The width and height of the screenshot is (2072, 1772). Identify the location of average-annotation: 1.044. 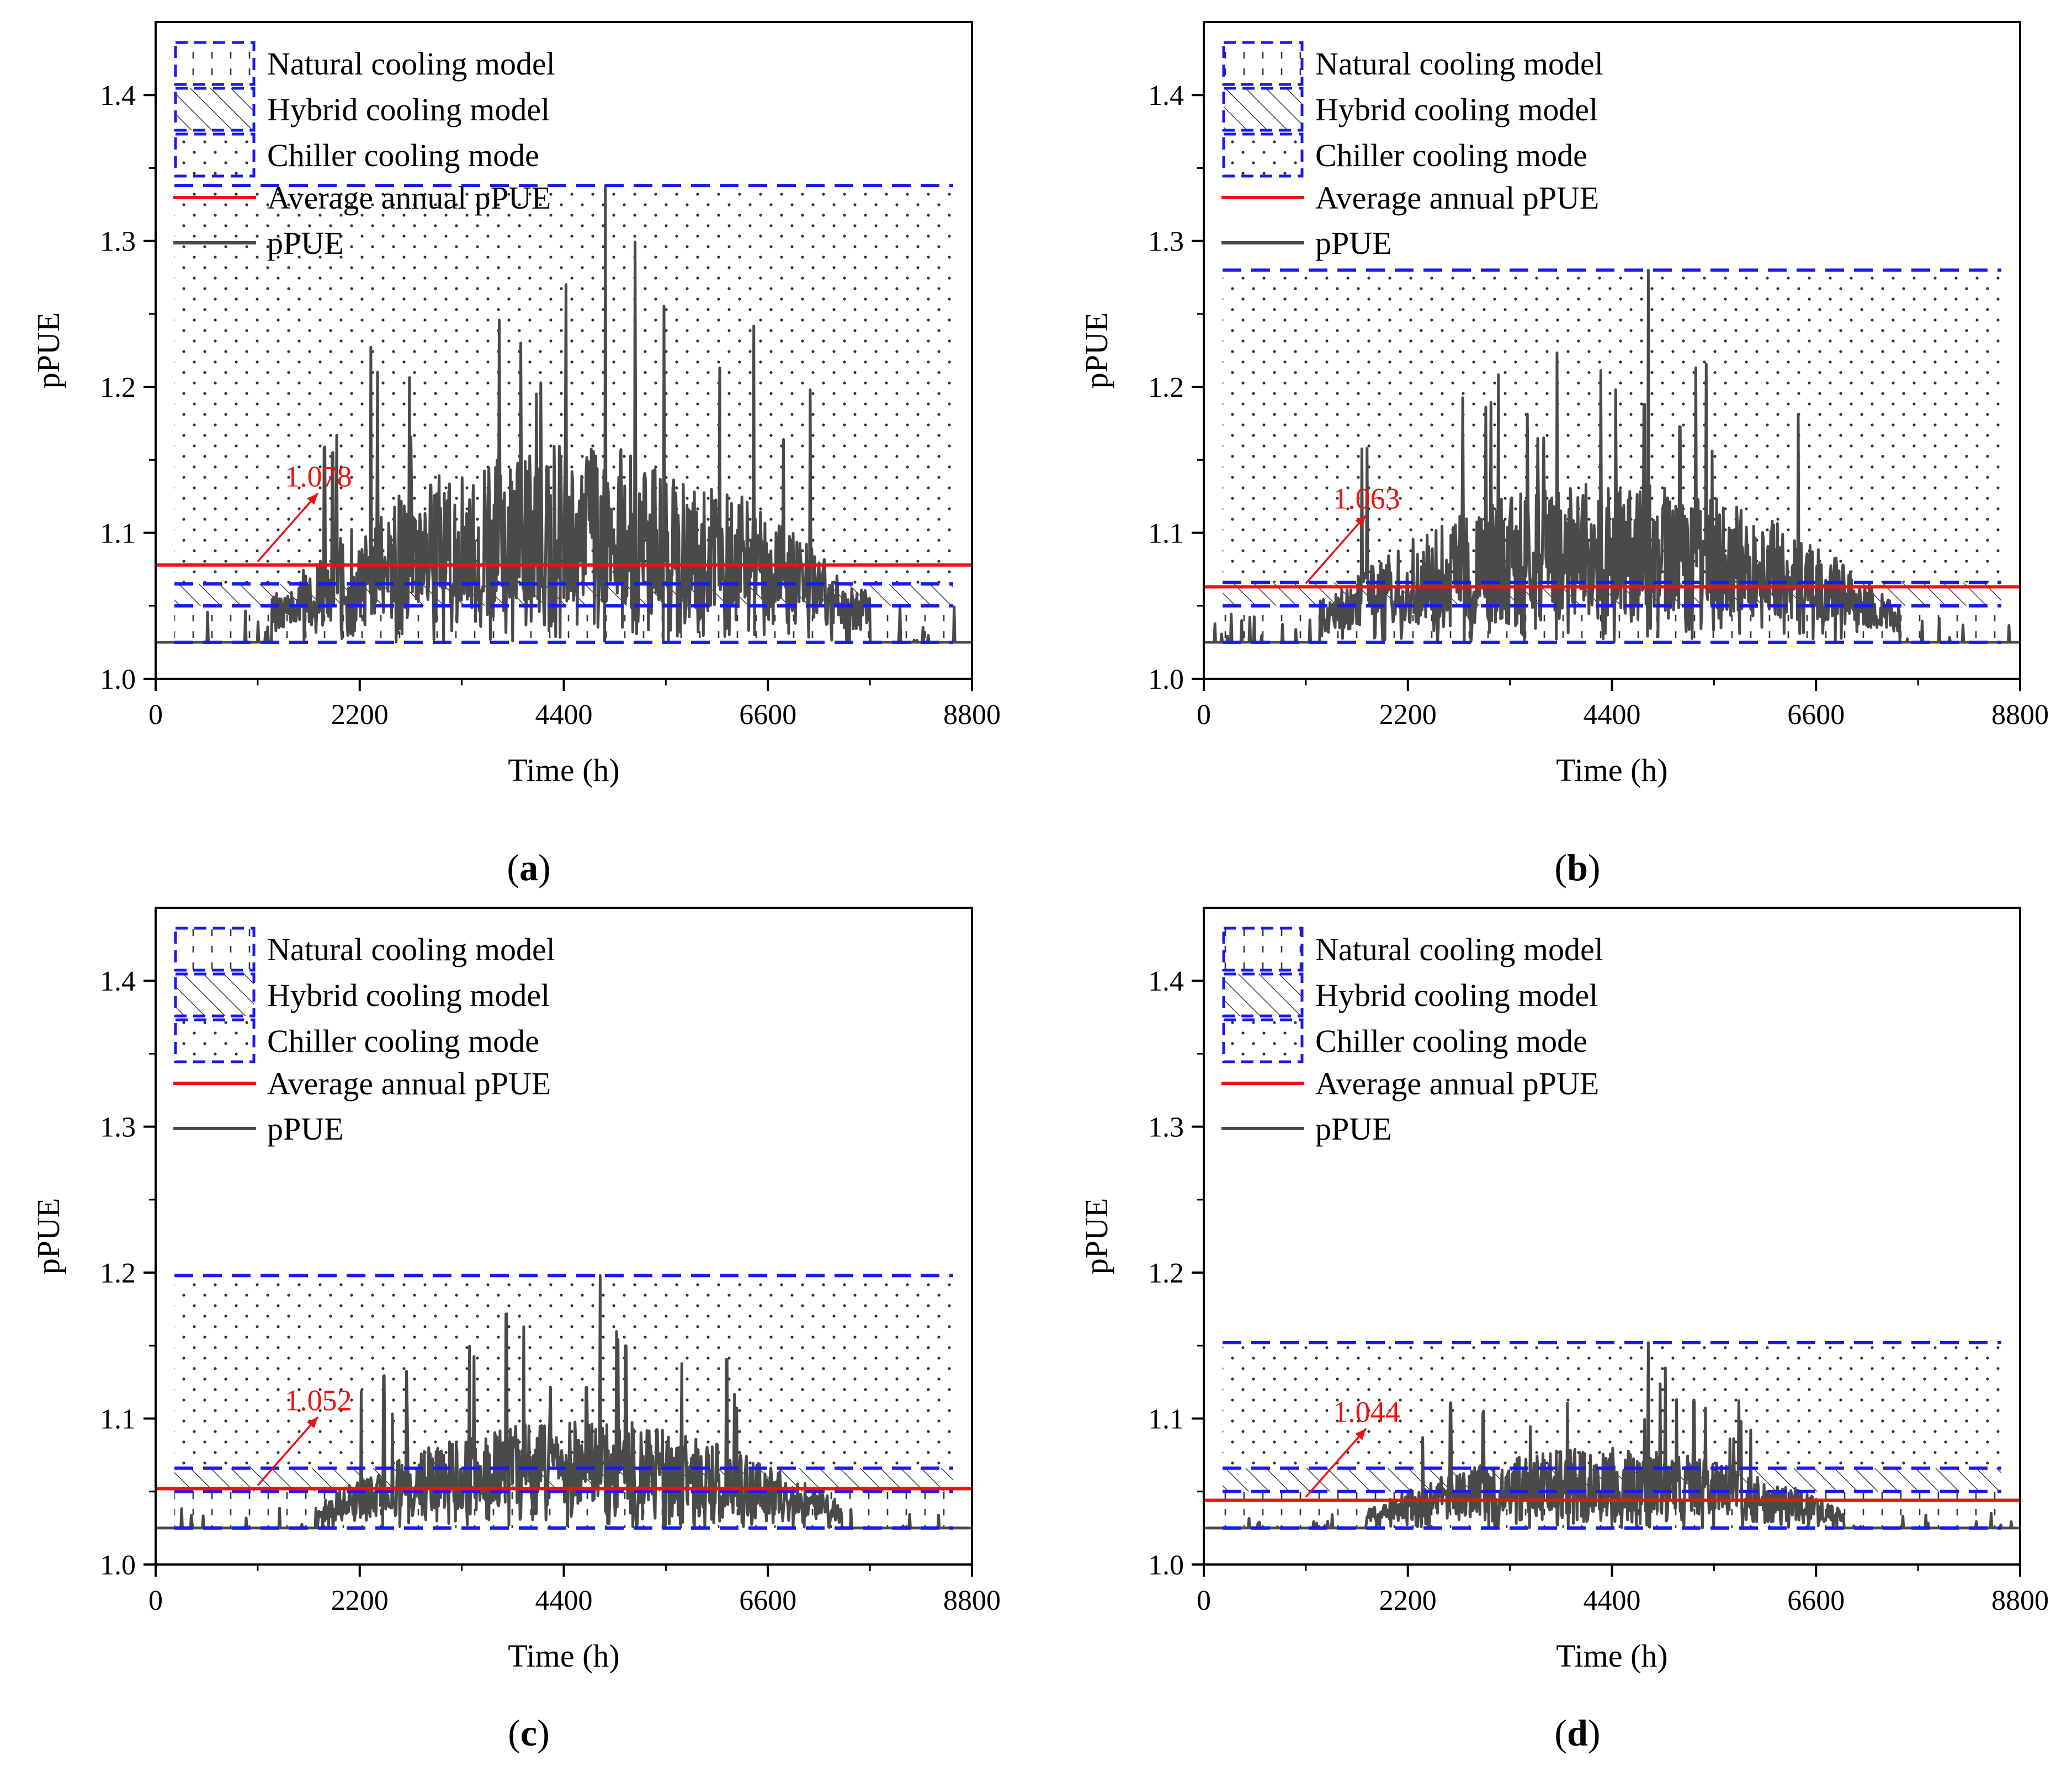
(1366, 1412).